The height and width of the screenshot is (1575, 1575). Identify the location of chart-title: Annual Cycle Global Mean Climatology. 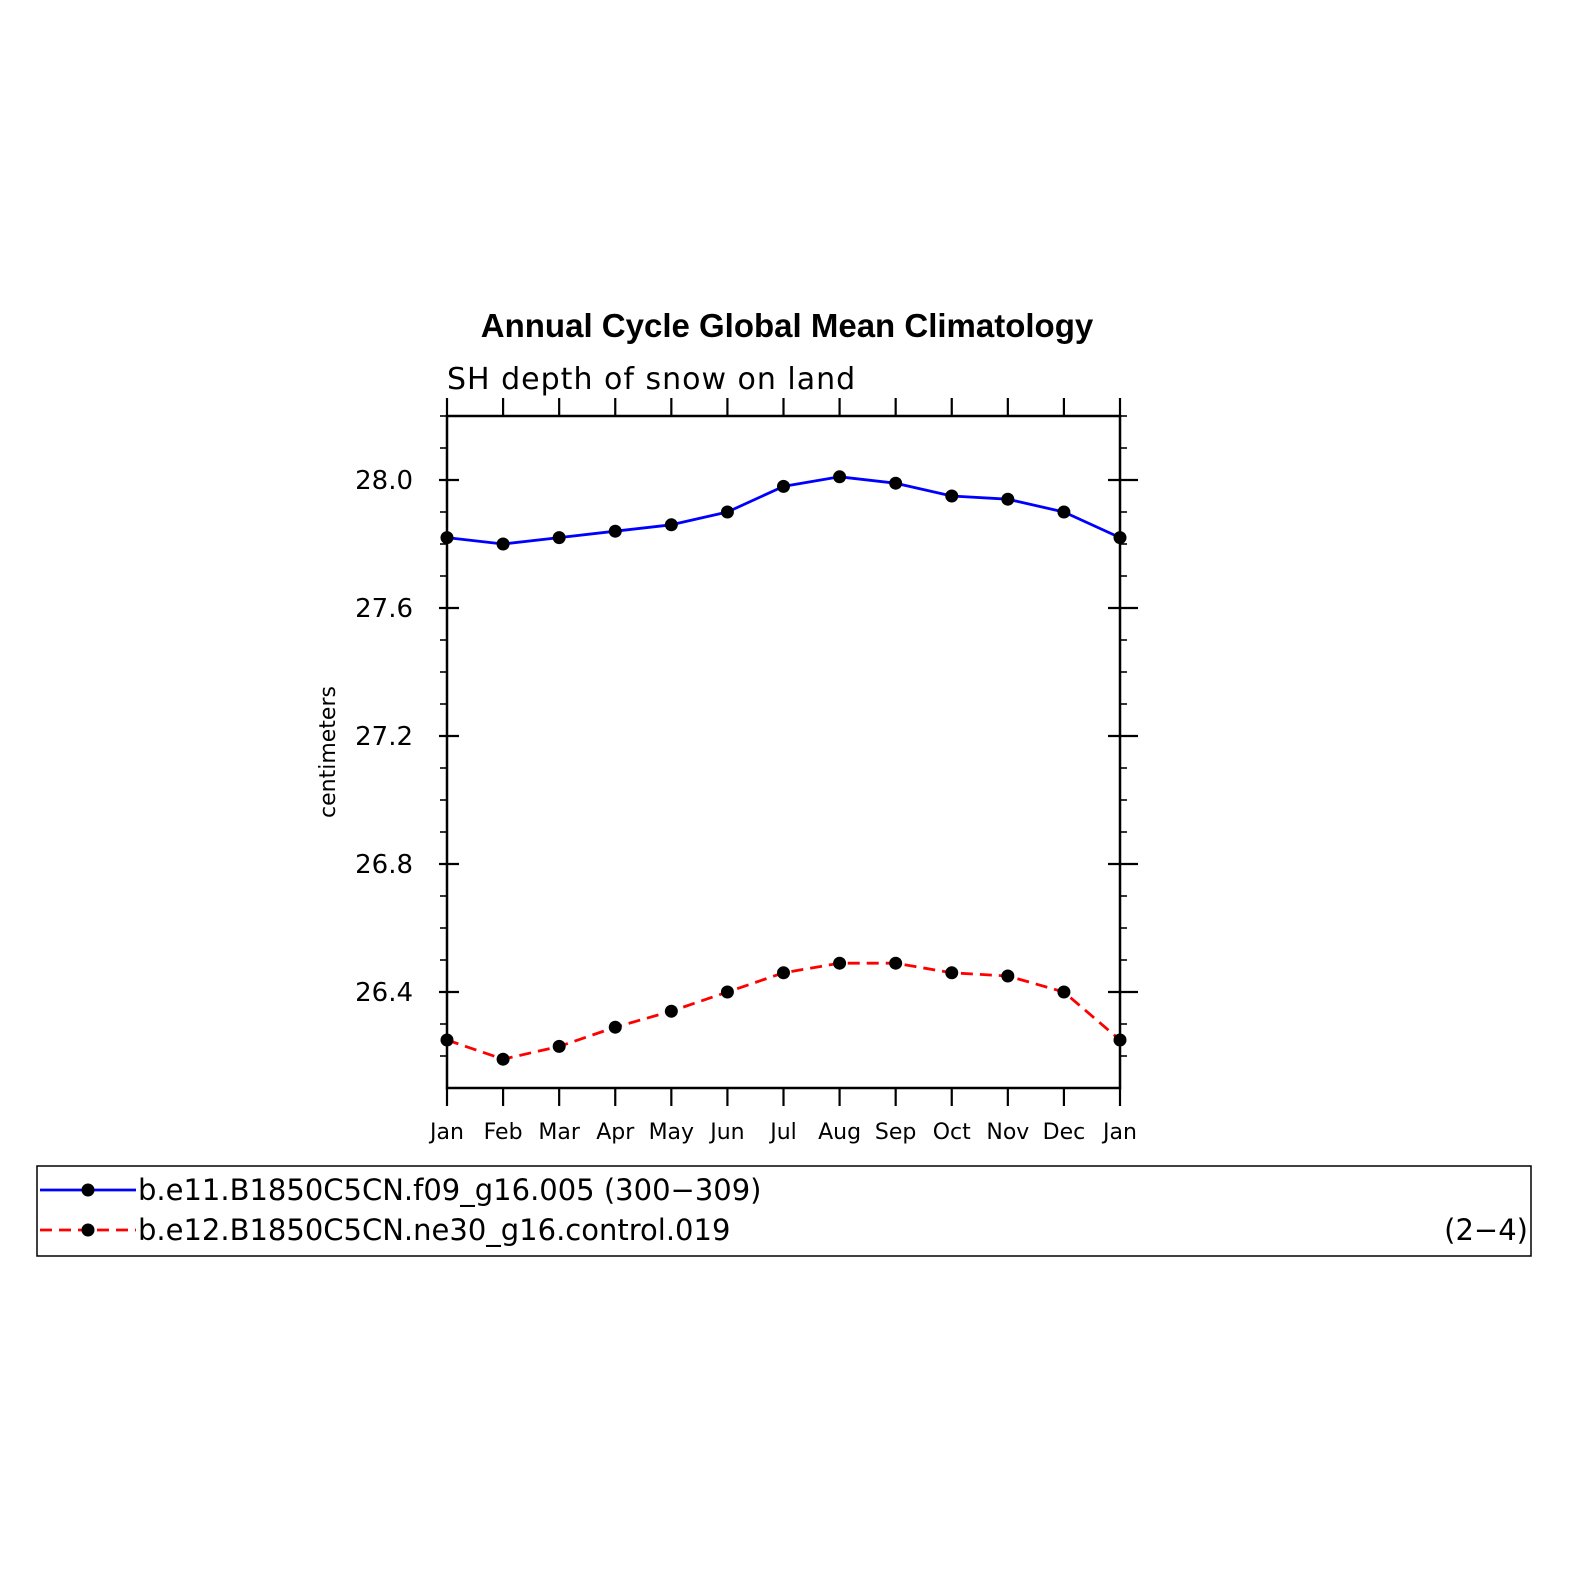
(787, 325).